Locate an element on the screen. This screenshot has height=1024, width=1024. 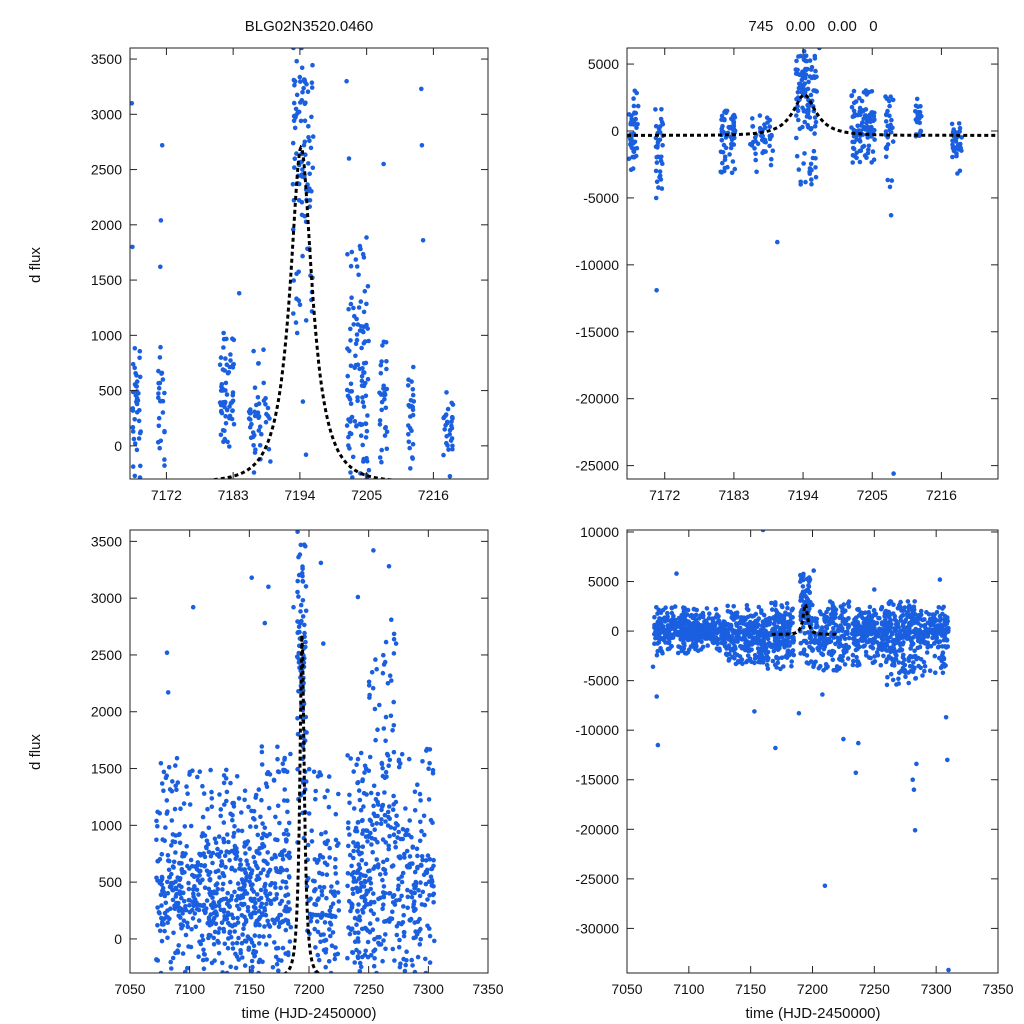
y-tick-label: -5000 is located at coordinates (601, 198).